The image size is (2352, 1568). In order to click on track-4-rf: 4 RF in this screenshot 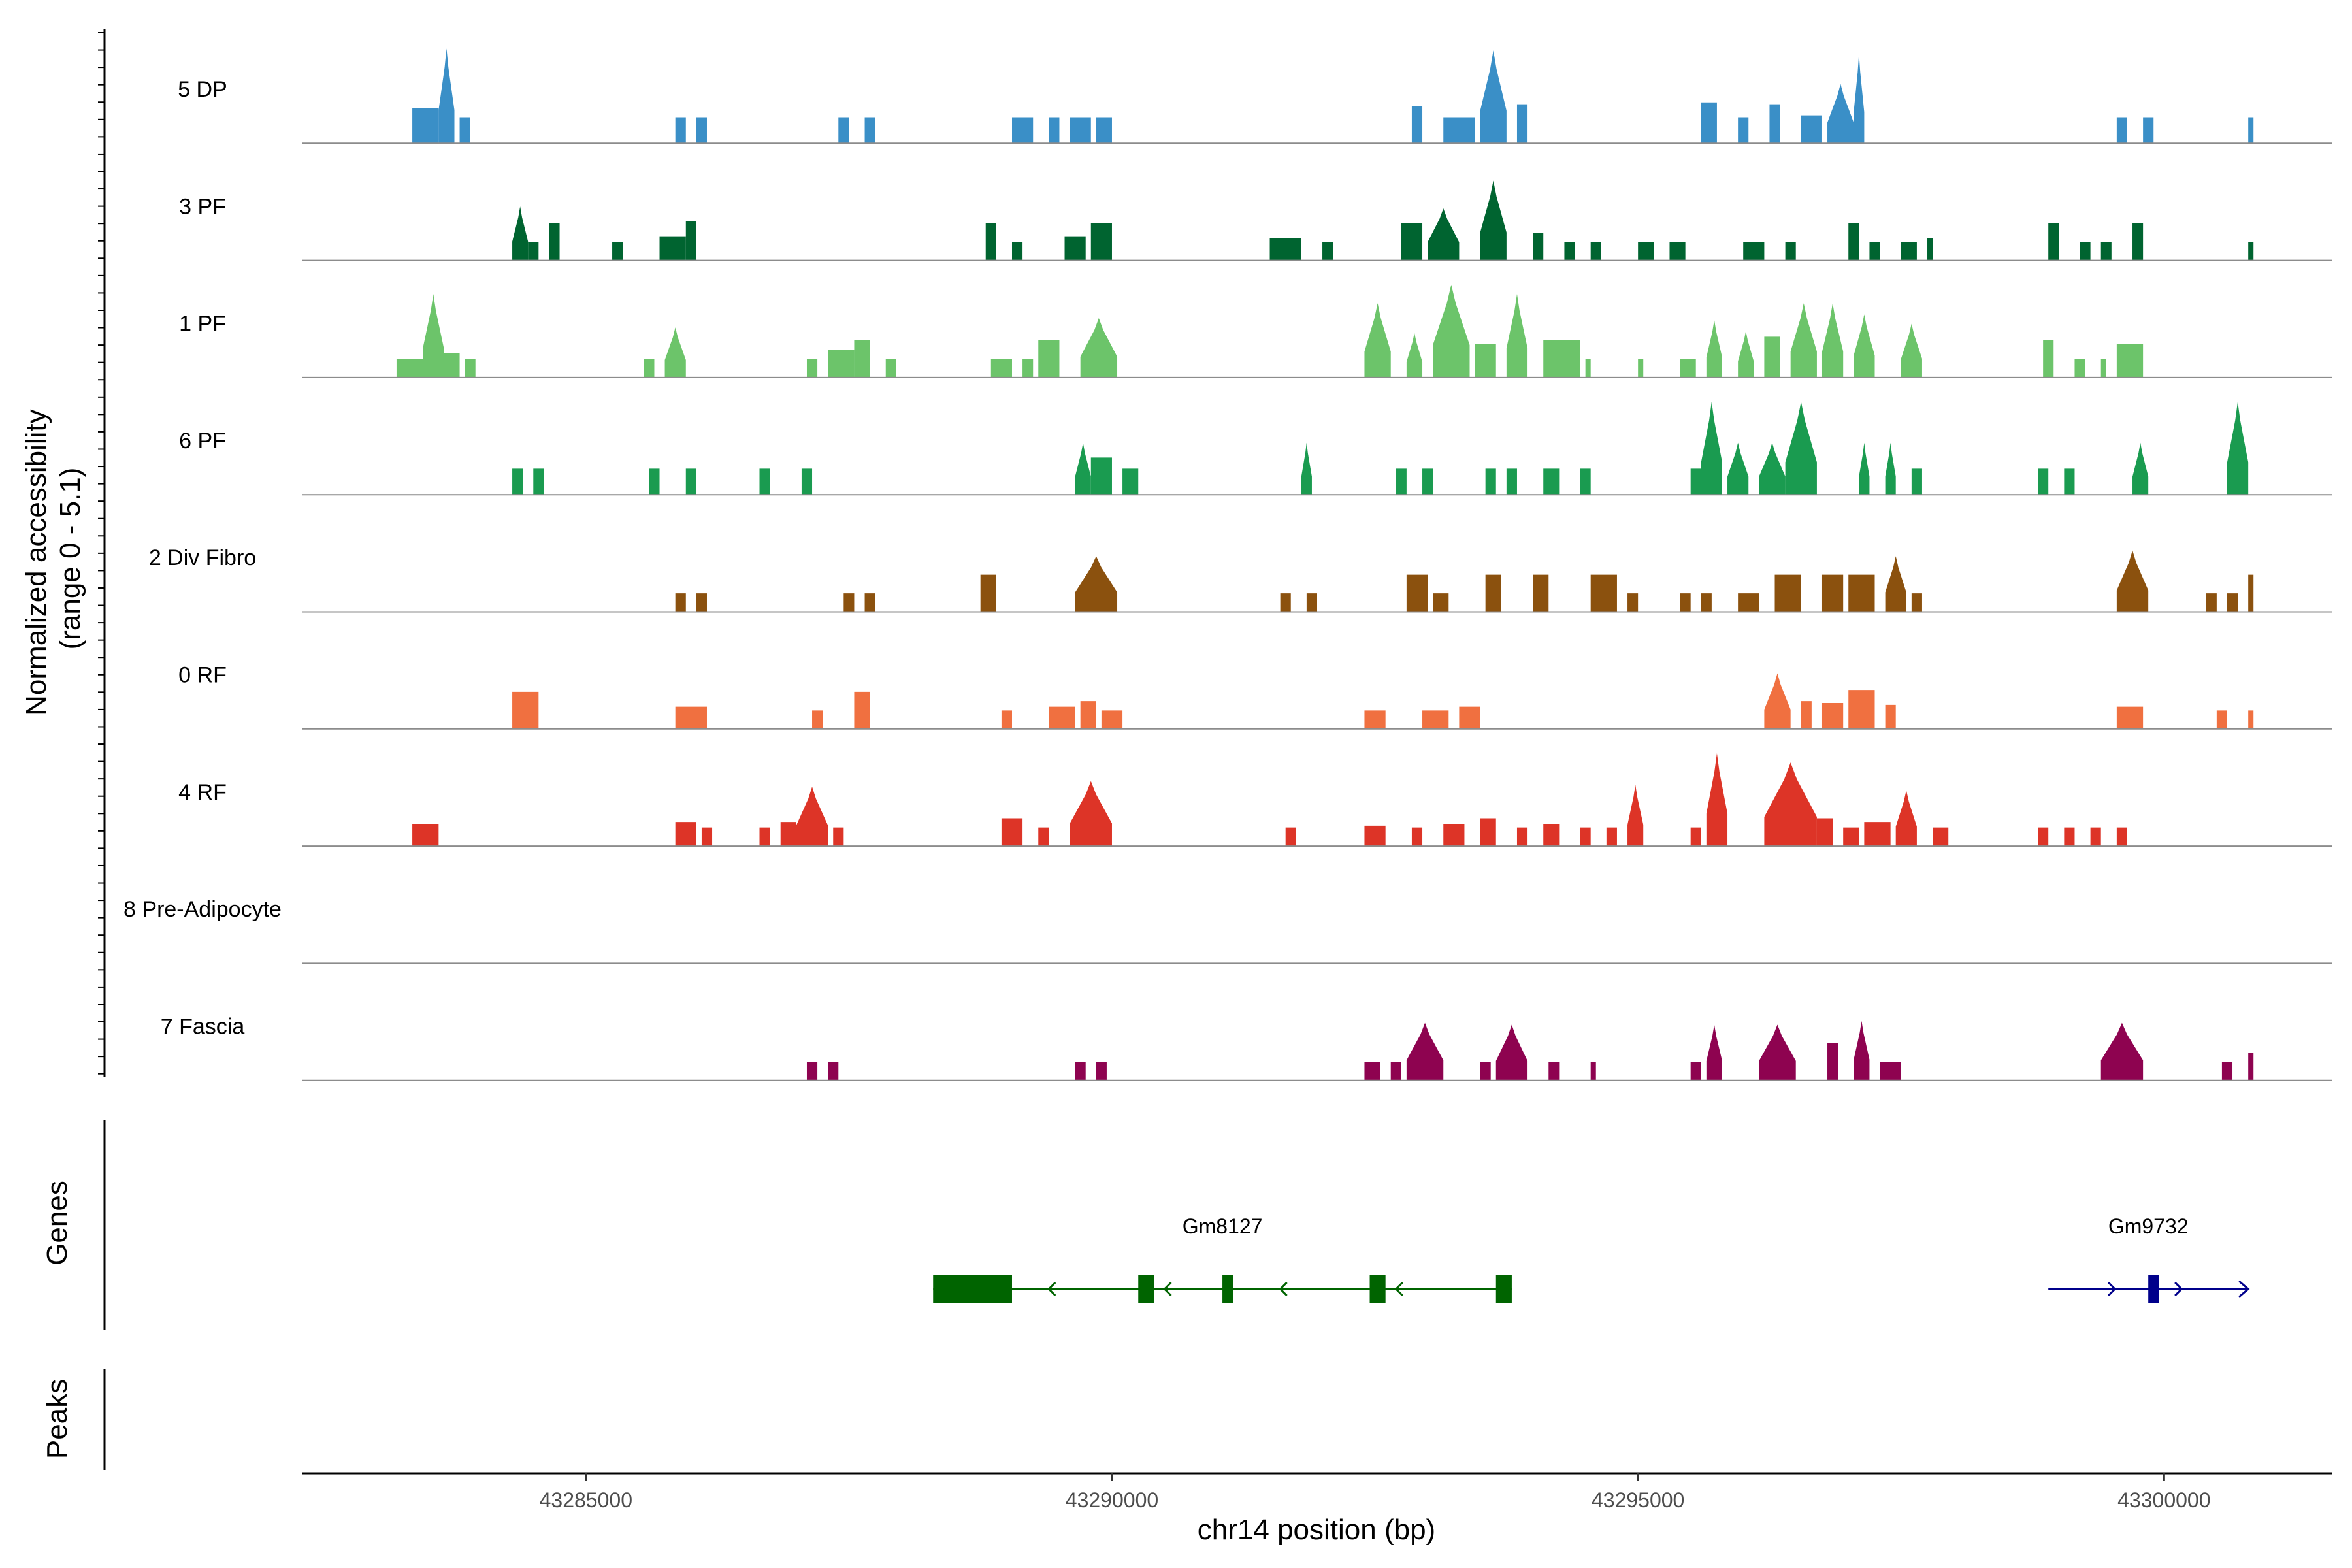, I will do `click(1255, 800)`.